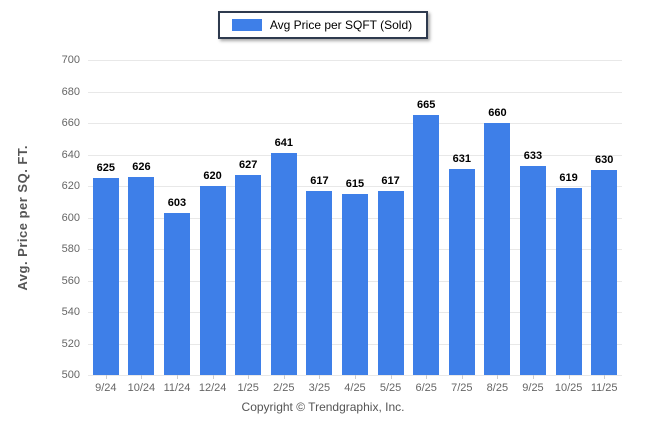 The image size is (646, 434). What do you see at coordinates (105, 168) in the screenshot?
I see `bar-value-label: 625` at bounding box center [105, 168].